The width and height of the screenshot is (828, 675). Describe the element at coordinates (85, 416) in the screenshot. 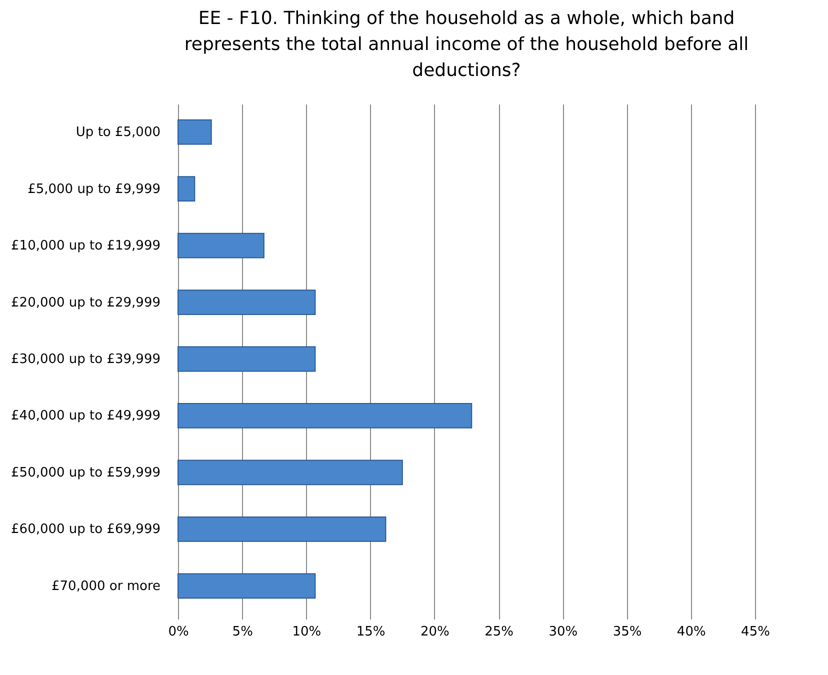

I see `y-tick-label: £40,000 up to £49,999` at that location.